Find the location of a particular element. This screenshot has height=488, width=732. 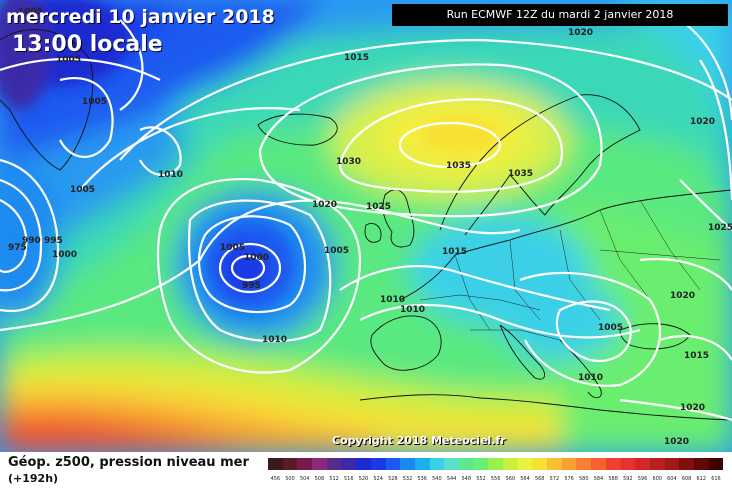

pressure-label: 995 is located at coordinates (251, 286).